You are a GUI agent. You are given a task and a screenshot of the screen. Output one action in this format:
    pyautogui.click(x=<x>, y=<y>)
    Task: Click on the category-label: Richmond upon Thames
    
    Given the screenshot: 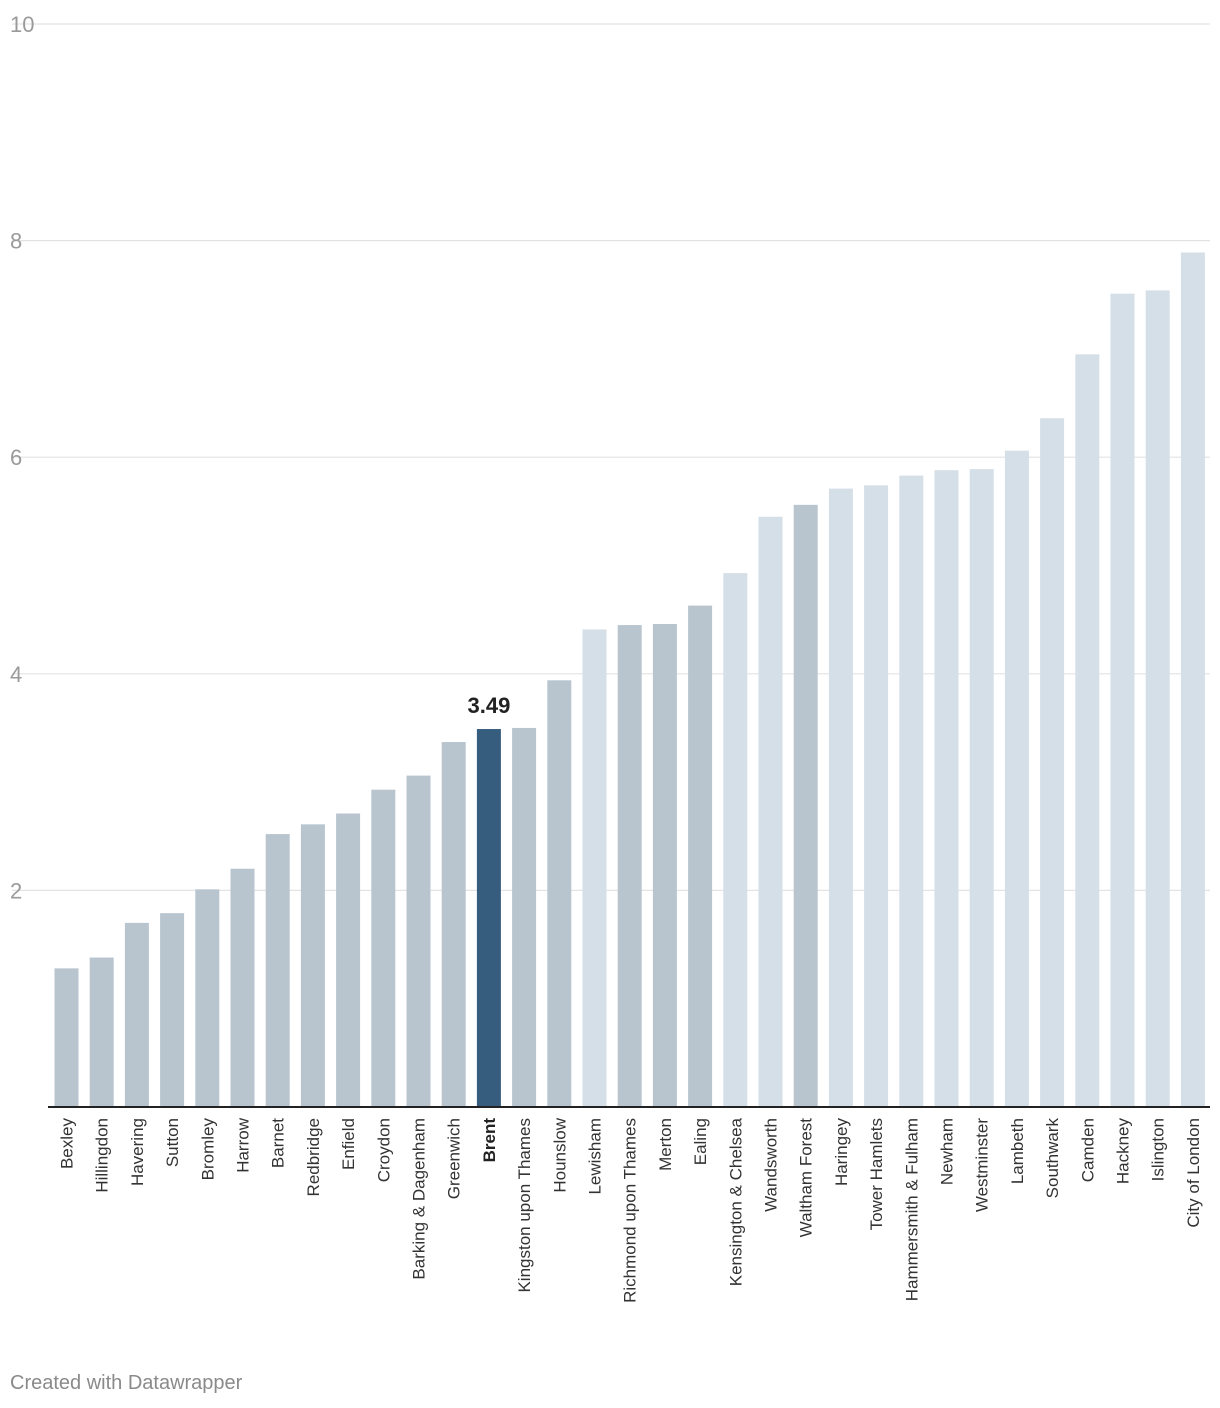 What is the action you would take?
    pyautogui.click(x=630, y=1210)
    